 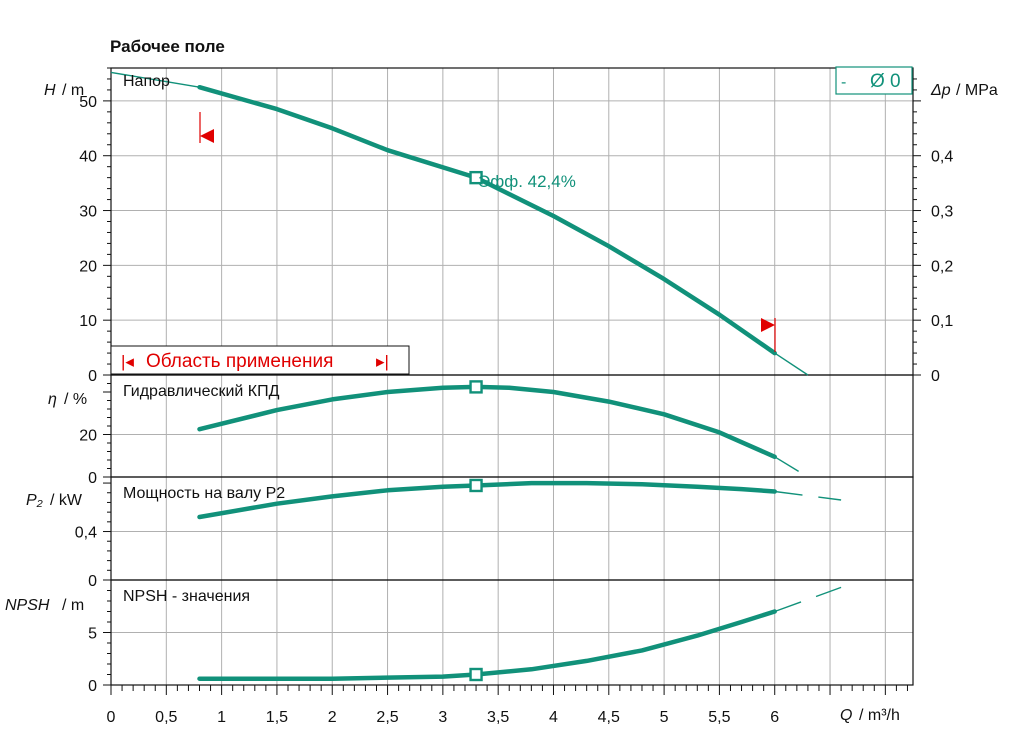 What do you see at coordinates (609, 717) in the screenshot?
I see `x-tick-label: 4,5` at bounding box center [609, 717].